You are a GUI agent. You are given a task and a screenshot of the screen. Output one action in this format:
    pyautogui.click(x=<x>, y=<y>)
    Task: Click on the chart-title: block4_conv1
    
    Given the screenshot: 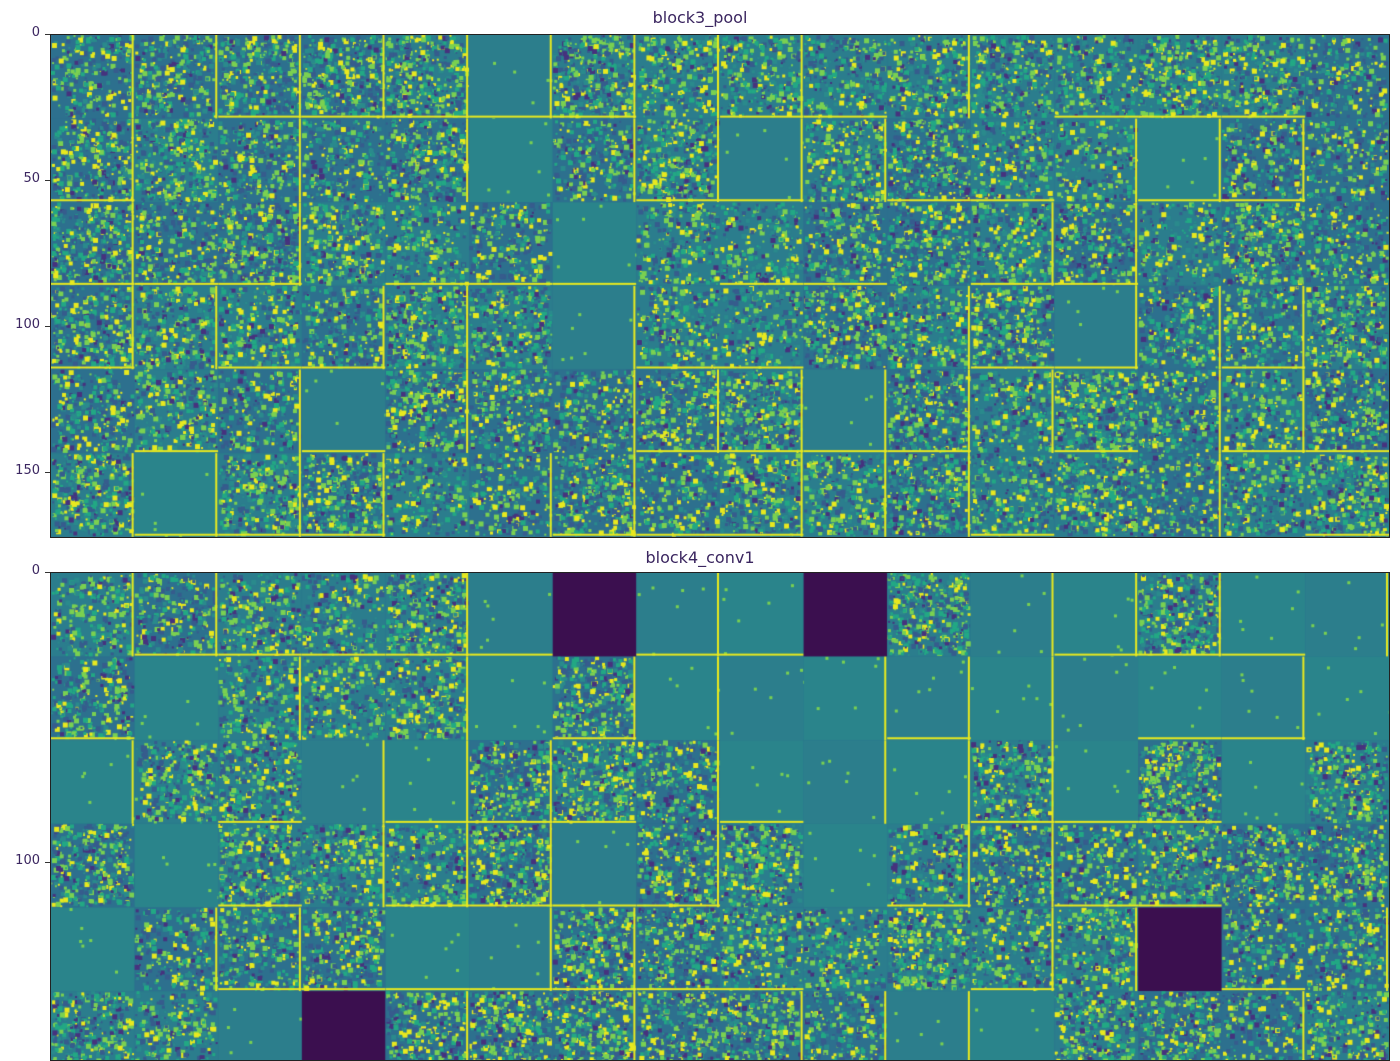 What is the action you would take?
    pyautogui.click(x=700, y=557)
    